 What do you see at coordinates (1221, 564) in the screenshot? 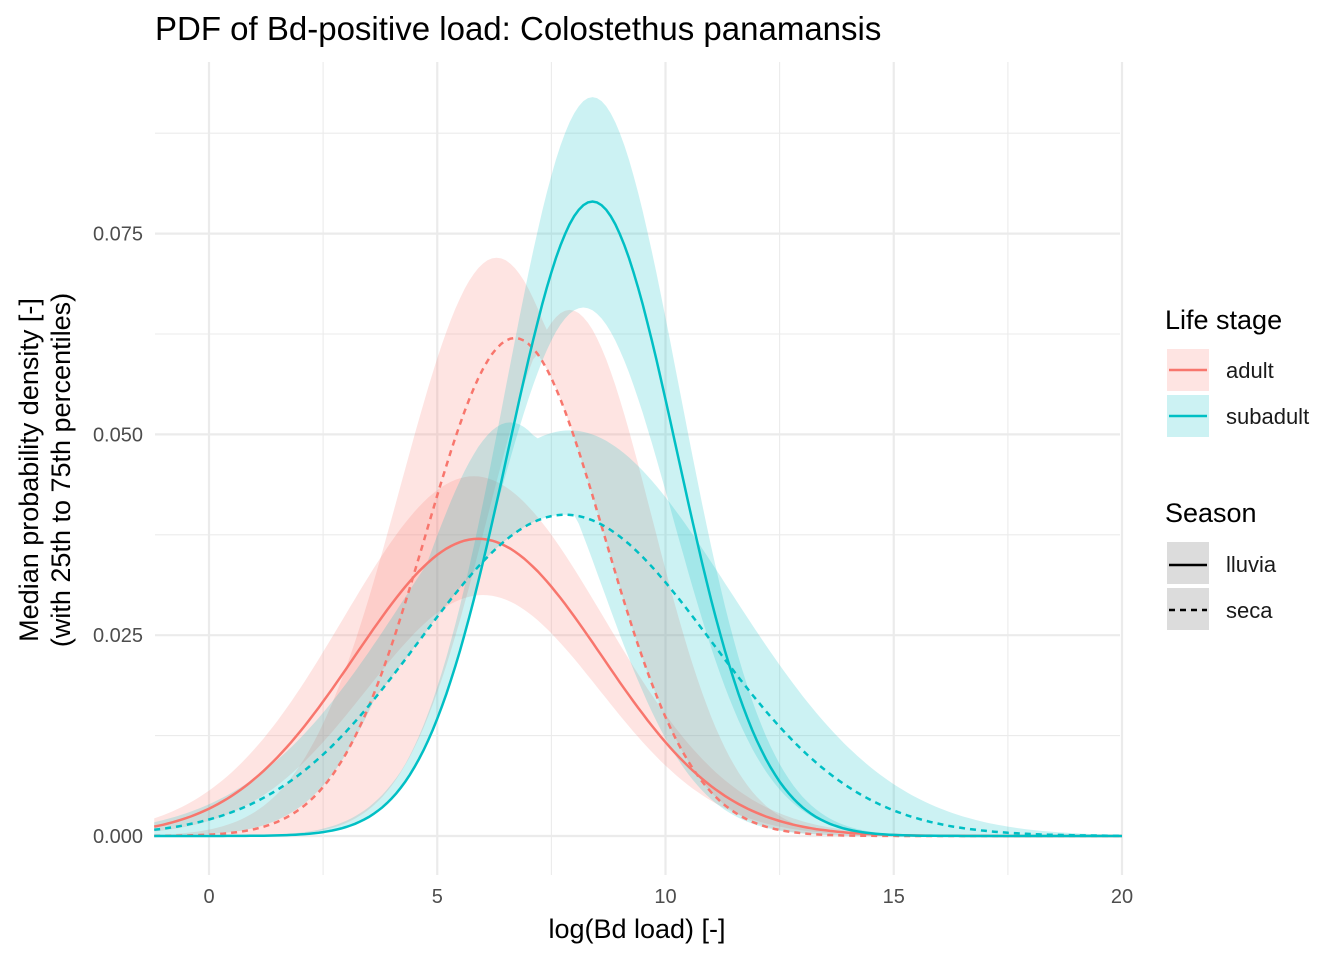
I see `legend-season: Season lluvia seca` at bounding box center [1221, 564].